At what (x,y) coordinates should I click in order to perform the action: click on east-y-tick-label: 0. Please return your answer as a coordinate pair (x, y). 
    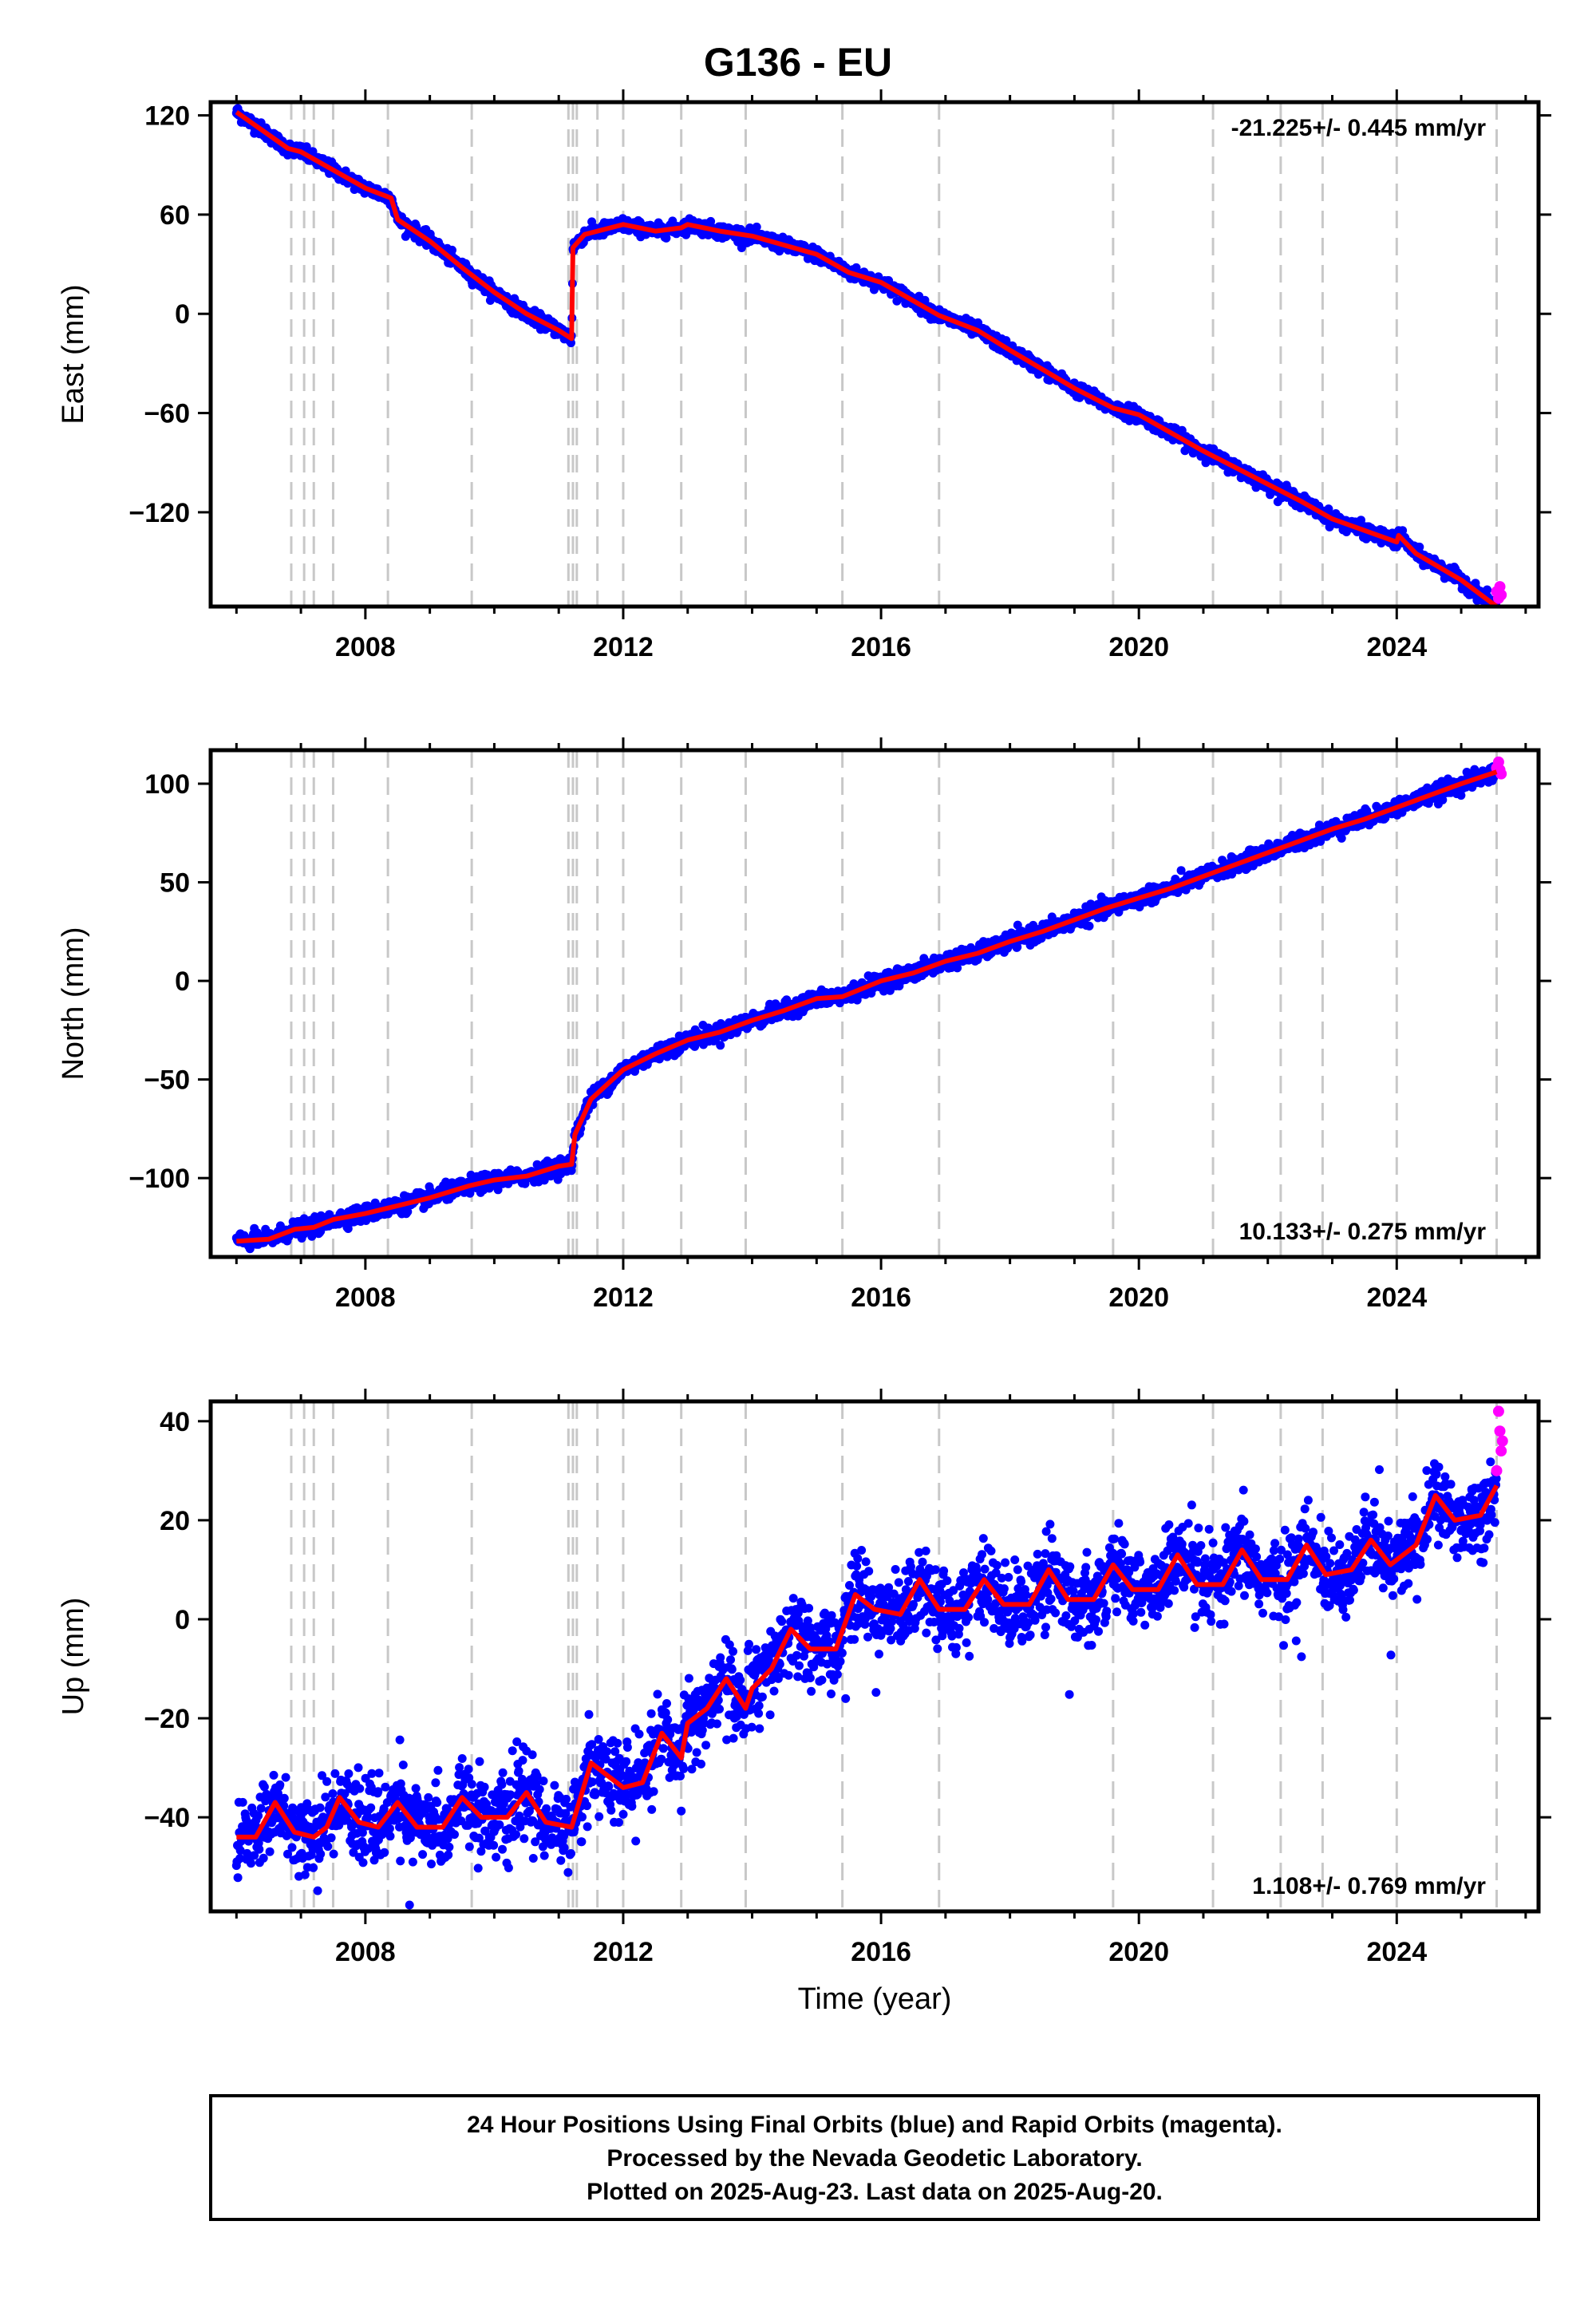
    Looking at the image, I should click on (182, 314).